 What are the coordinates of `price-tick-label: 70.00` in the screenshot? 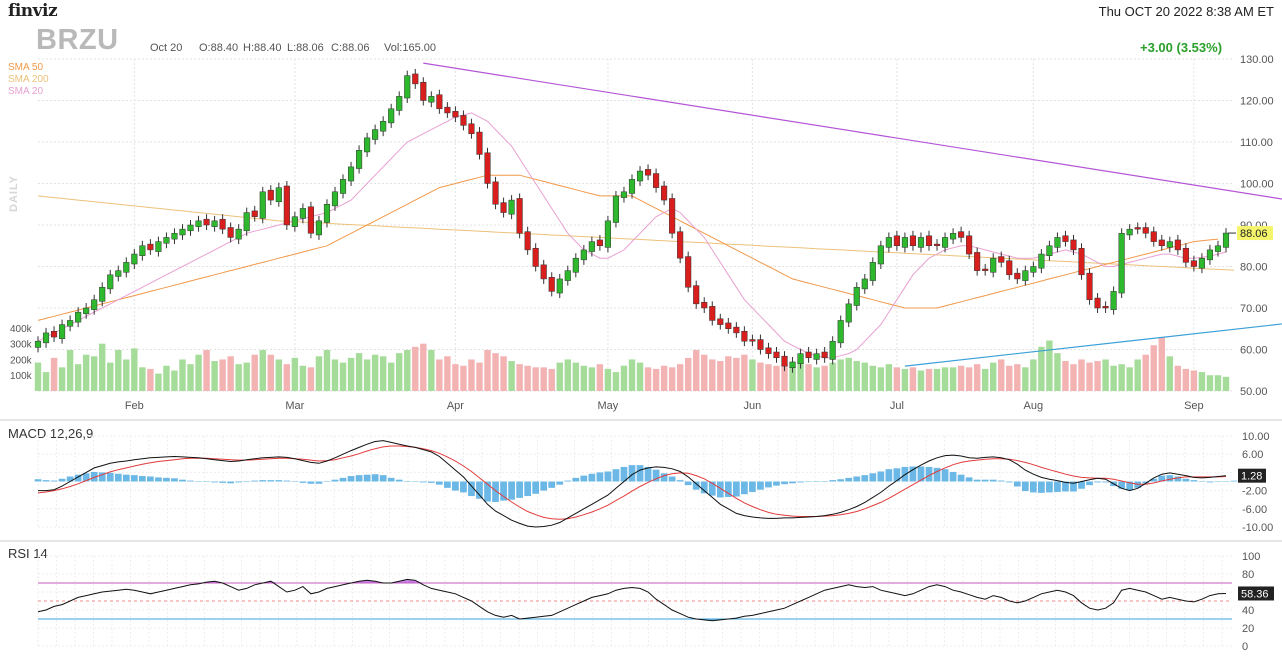 It's located at (1254, 309).